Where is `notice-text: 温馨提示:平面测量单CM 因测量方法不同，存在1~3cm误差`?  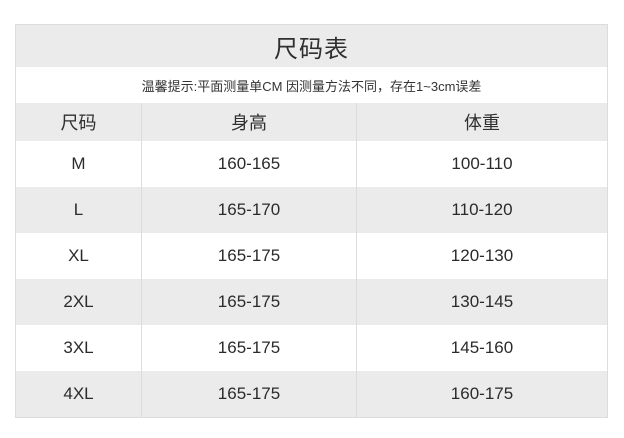 notice-text: 温馨提示:平面测量单CM 因测量方法不同，存在1~3cm误差 is located at coordinates (311, 85).